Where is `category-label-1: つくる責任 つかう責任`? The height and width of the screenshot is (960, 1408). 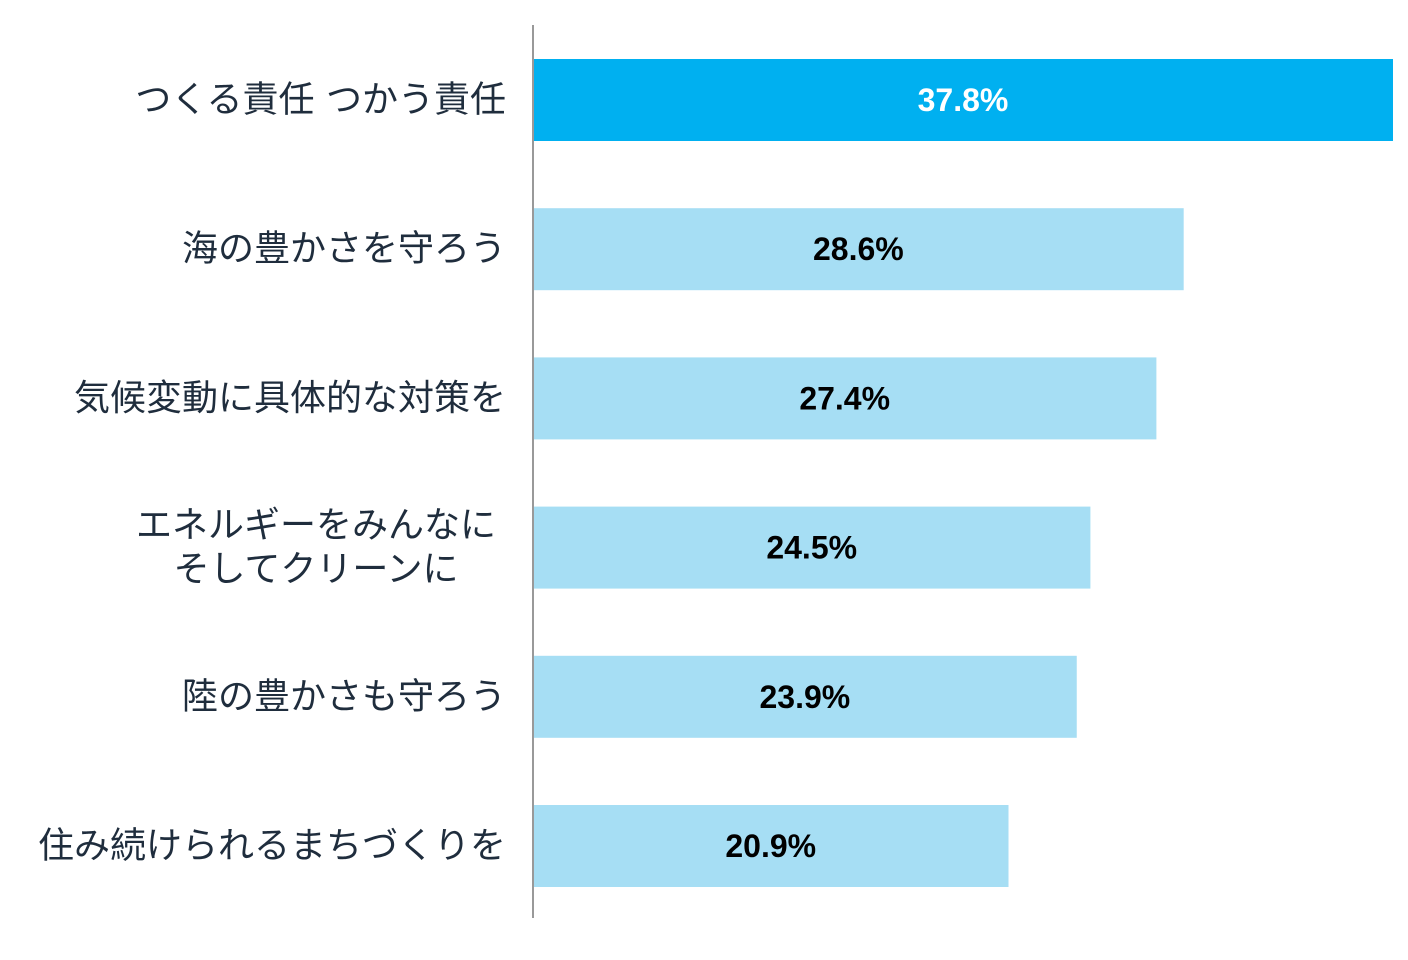
category-label-1: つくる責任 つかう責任 is located at coordinates (320, 100).